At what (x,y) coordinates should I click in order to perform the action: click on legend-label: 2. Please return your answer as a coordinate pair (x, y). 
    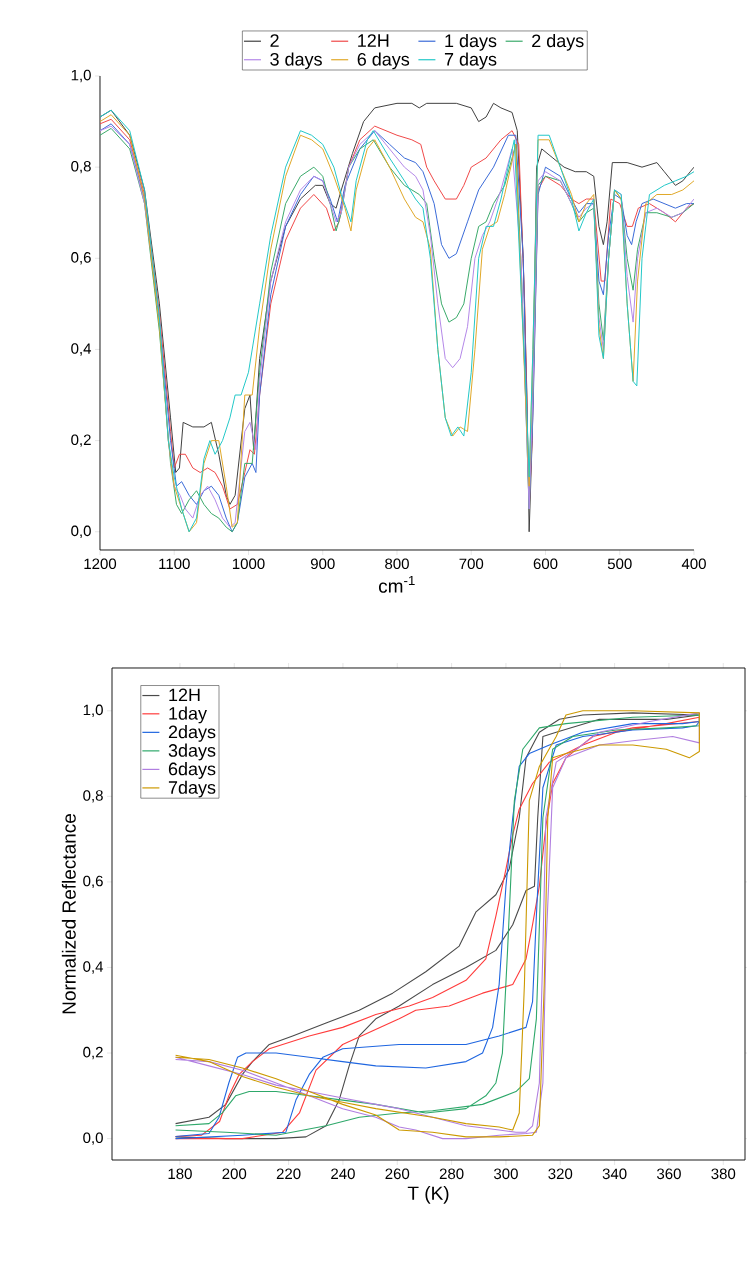
    Looking at the image, I should click on (274, 40).